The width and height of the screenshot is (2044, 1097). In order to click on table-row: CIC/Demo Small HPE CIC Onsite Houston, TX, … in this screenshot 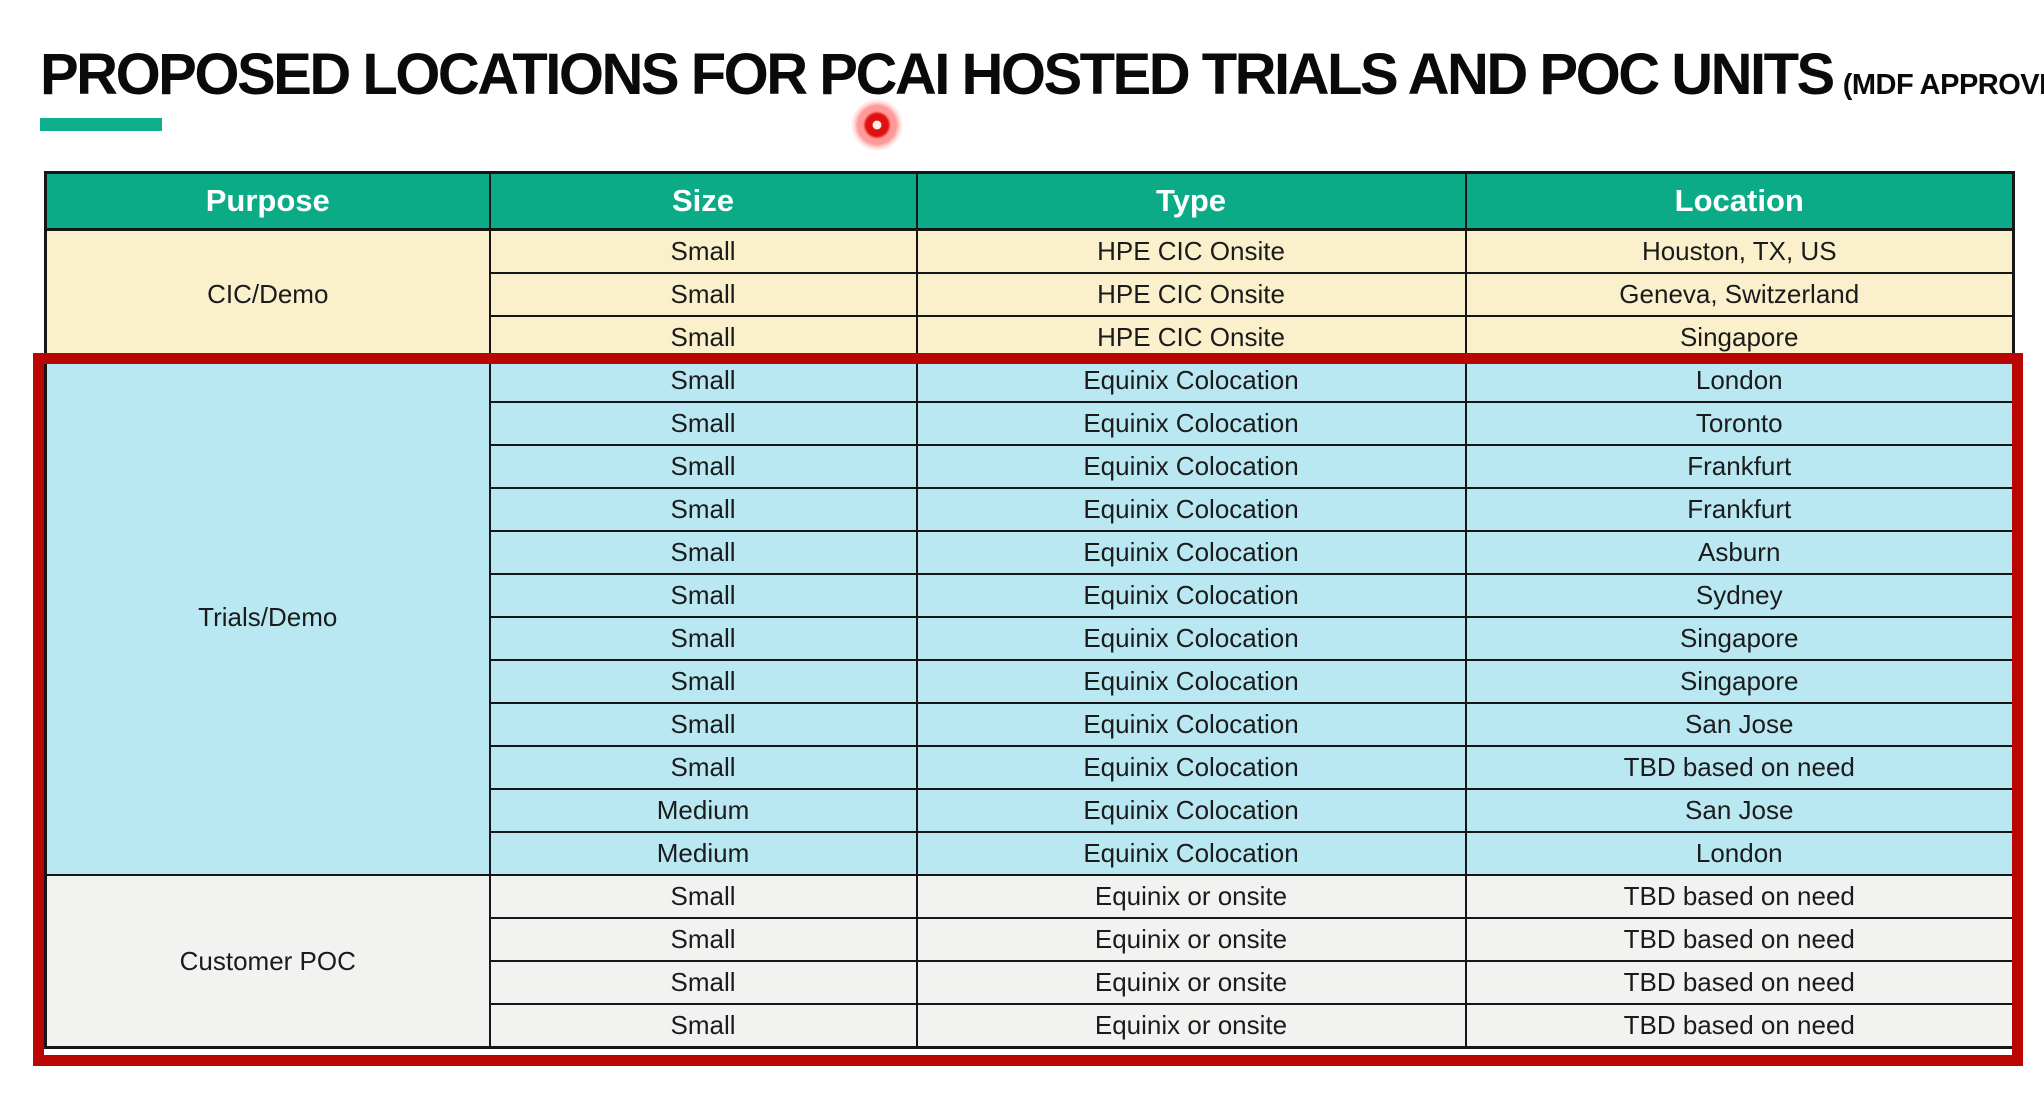, I will do `click(1029, 294)`.